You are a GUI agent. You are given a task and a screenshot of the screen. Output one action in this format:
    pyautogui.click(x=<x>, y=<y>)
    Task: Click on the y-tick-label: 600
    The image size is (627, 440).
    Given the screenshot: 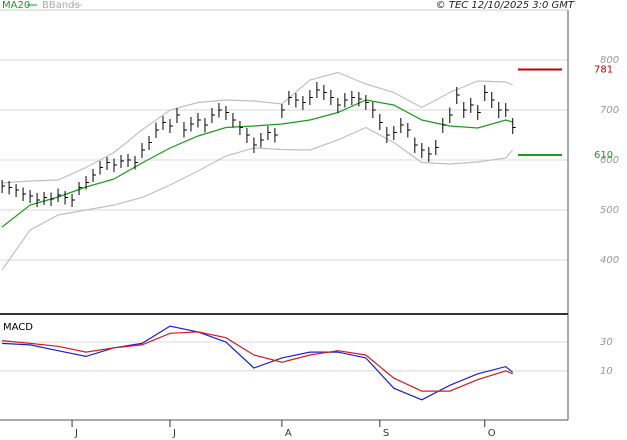 What is the action you would take?
    pyautogui.click(x=609, y=160)
    